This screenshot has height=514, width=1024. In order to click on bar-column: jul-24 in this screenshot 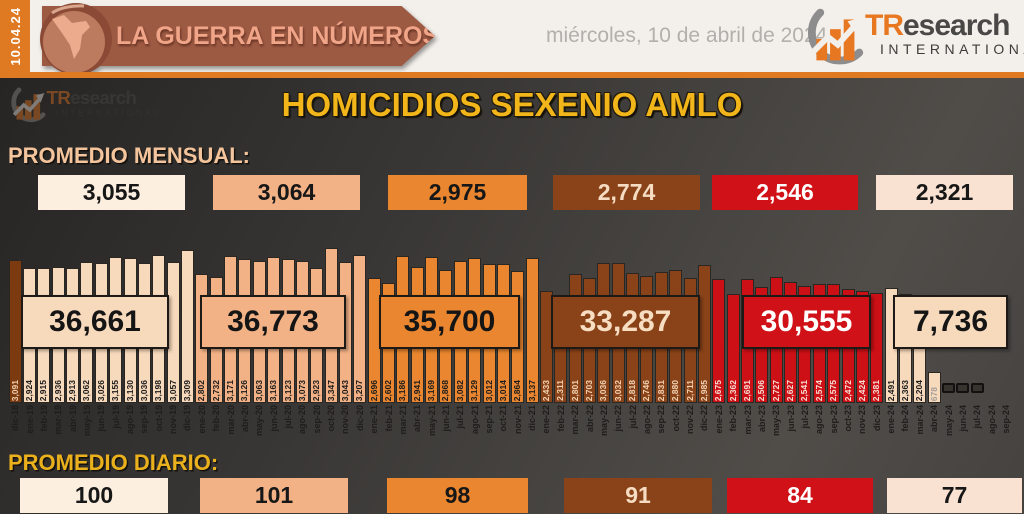, I will do `click(977, 345)`.